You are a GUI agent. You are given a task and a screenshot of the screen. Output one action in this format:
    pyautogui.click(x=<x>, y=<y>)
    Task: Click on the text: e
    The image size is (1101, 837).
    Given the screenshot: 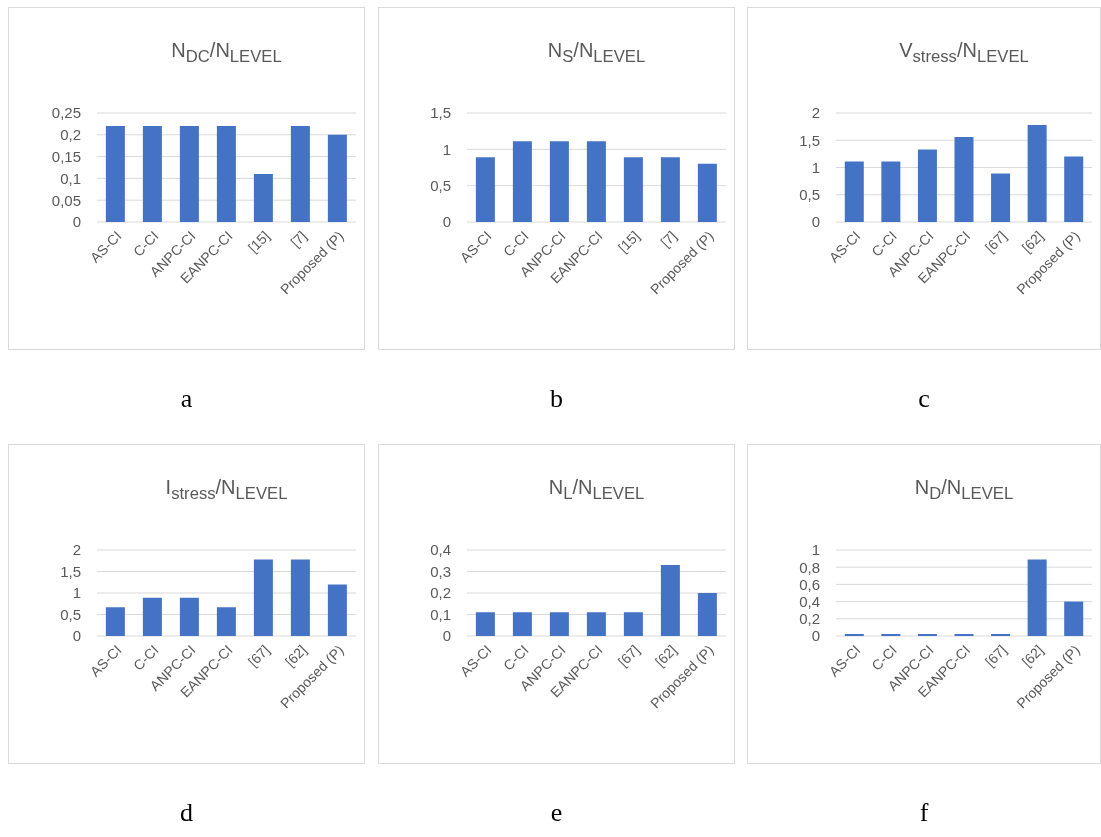 What is the action you would take?
    pyautogui.click(x=556, y=813)
    